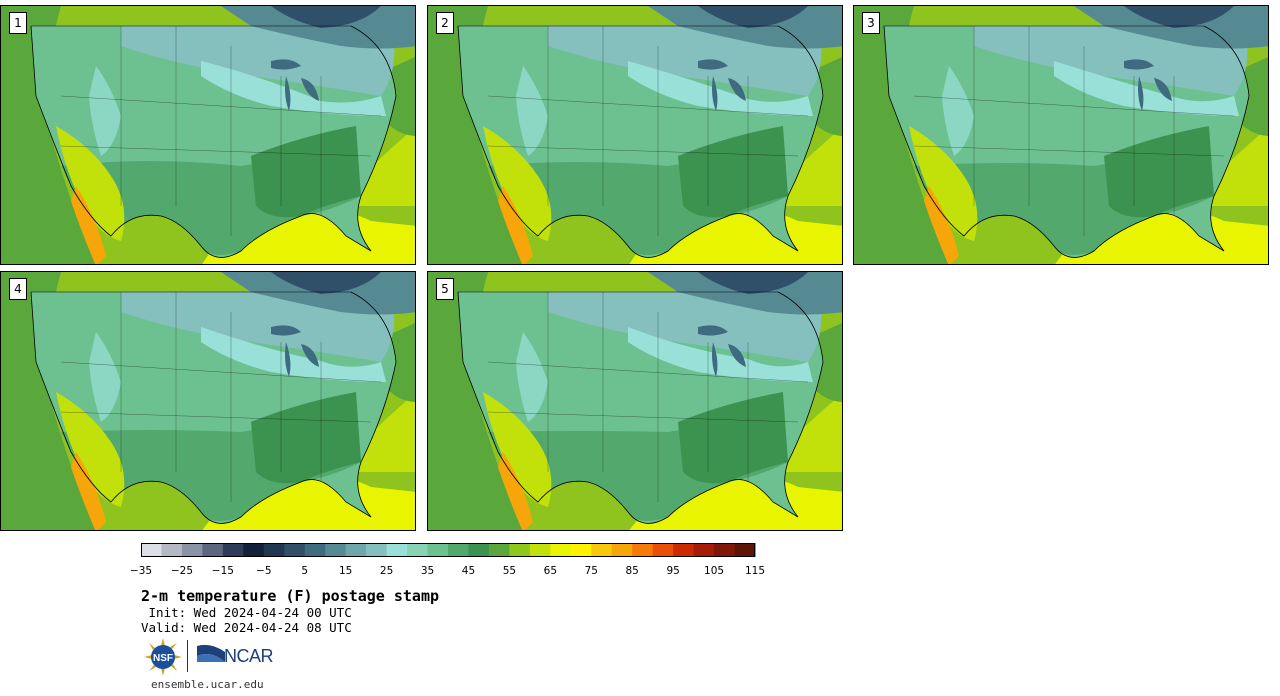 The width and height of the screenshot is (1280, 696). I want to click on panel-label: 3, so click(871, 23).